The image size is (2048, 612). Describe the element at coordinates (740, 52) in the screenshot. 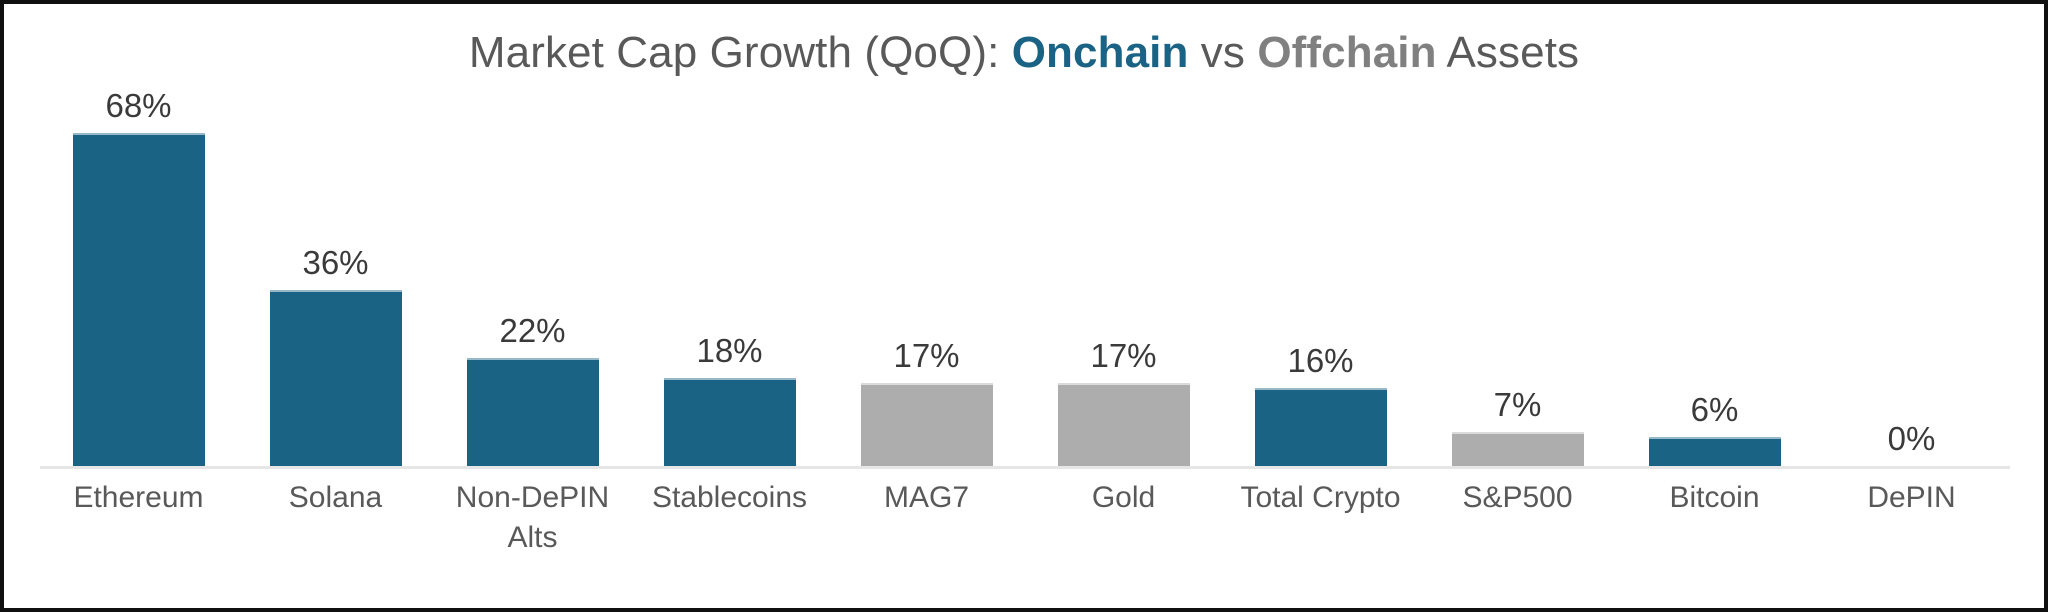

I see `title-prefix: Market Cap Growth (QoQ):` at that location.